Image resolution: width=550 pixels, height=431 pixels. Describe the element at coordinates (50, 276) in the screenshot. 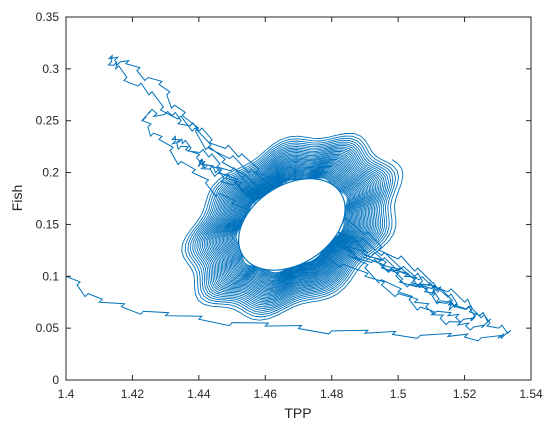

I see `y-tick-label: 0.1` at that location.